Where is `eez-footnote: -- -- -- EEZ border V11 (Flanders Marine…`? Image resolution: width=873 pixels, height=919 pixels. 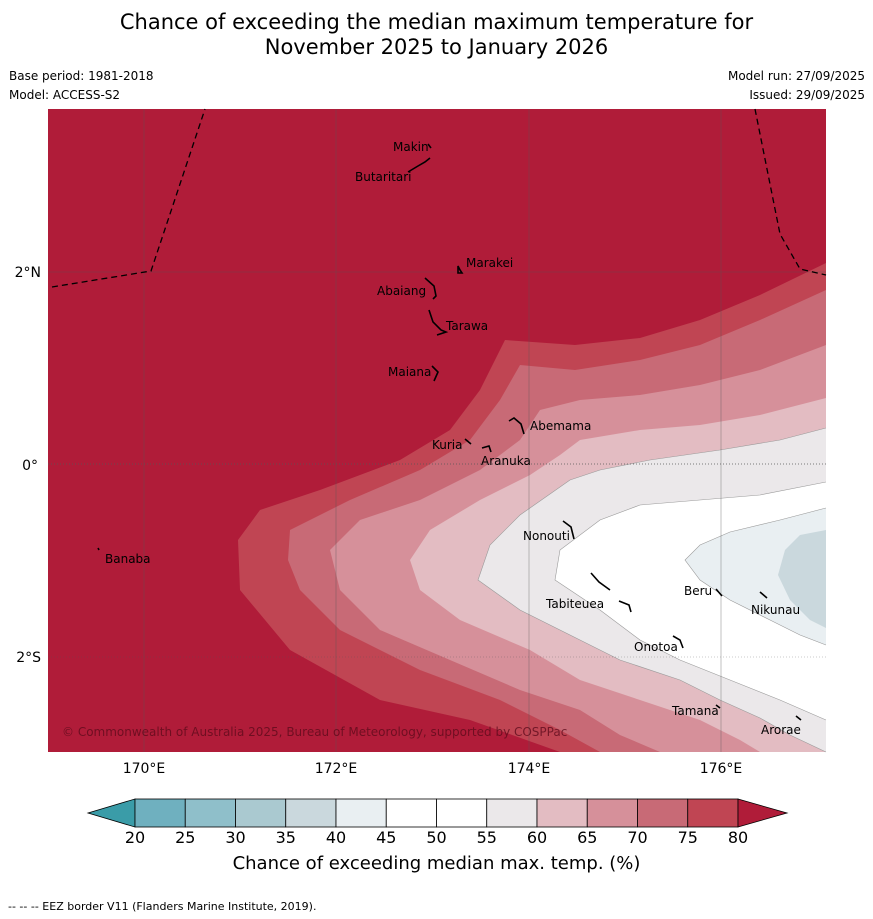 eez-footnote: -- -- -- EEZ border V11 (Flanders Marine… is located at coordinates (162, 906).